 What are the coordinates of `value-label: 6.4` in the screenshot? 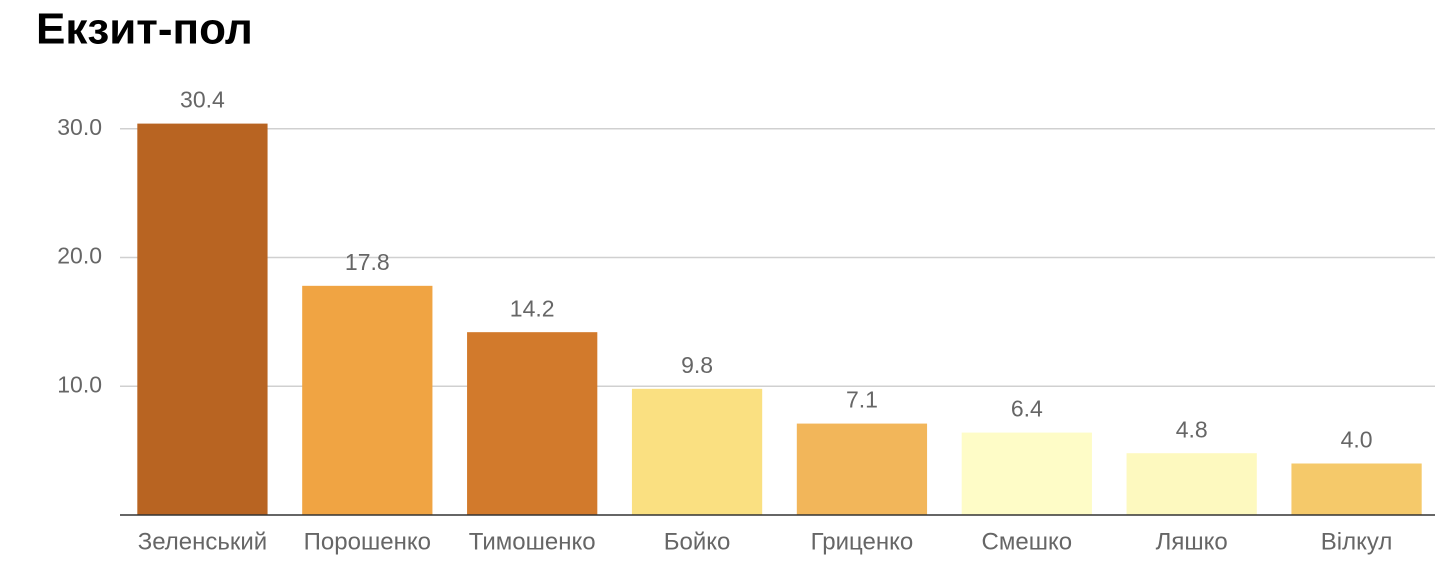 It's located at (1027, 409).